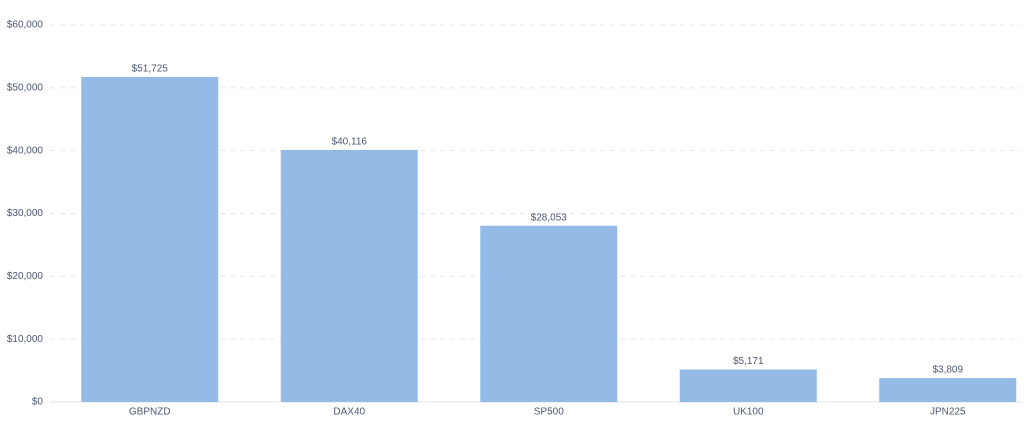 The image size is (1024, 428). Describe the element at coordinates (25, 276) in the screenshot. I see `y-tick-label: $20,000` at that location.